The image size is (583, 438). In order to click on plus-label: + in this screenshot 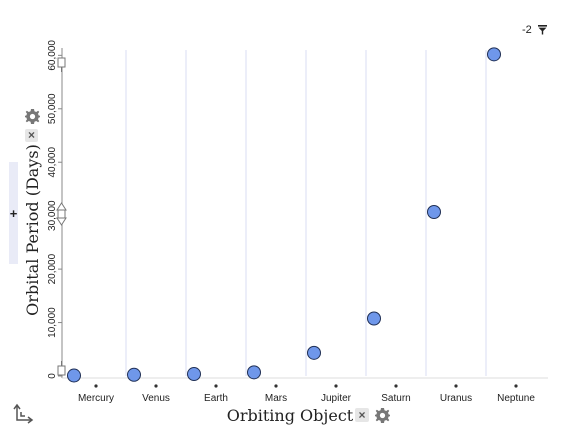, I will do `click(13, 213)`.